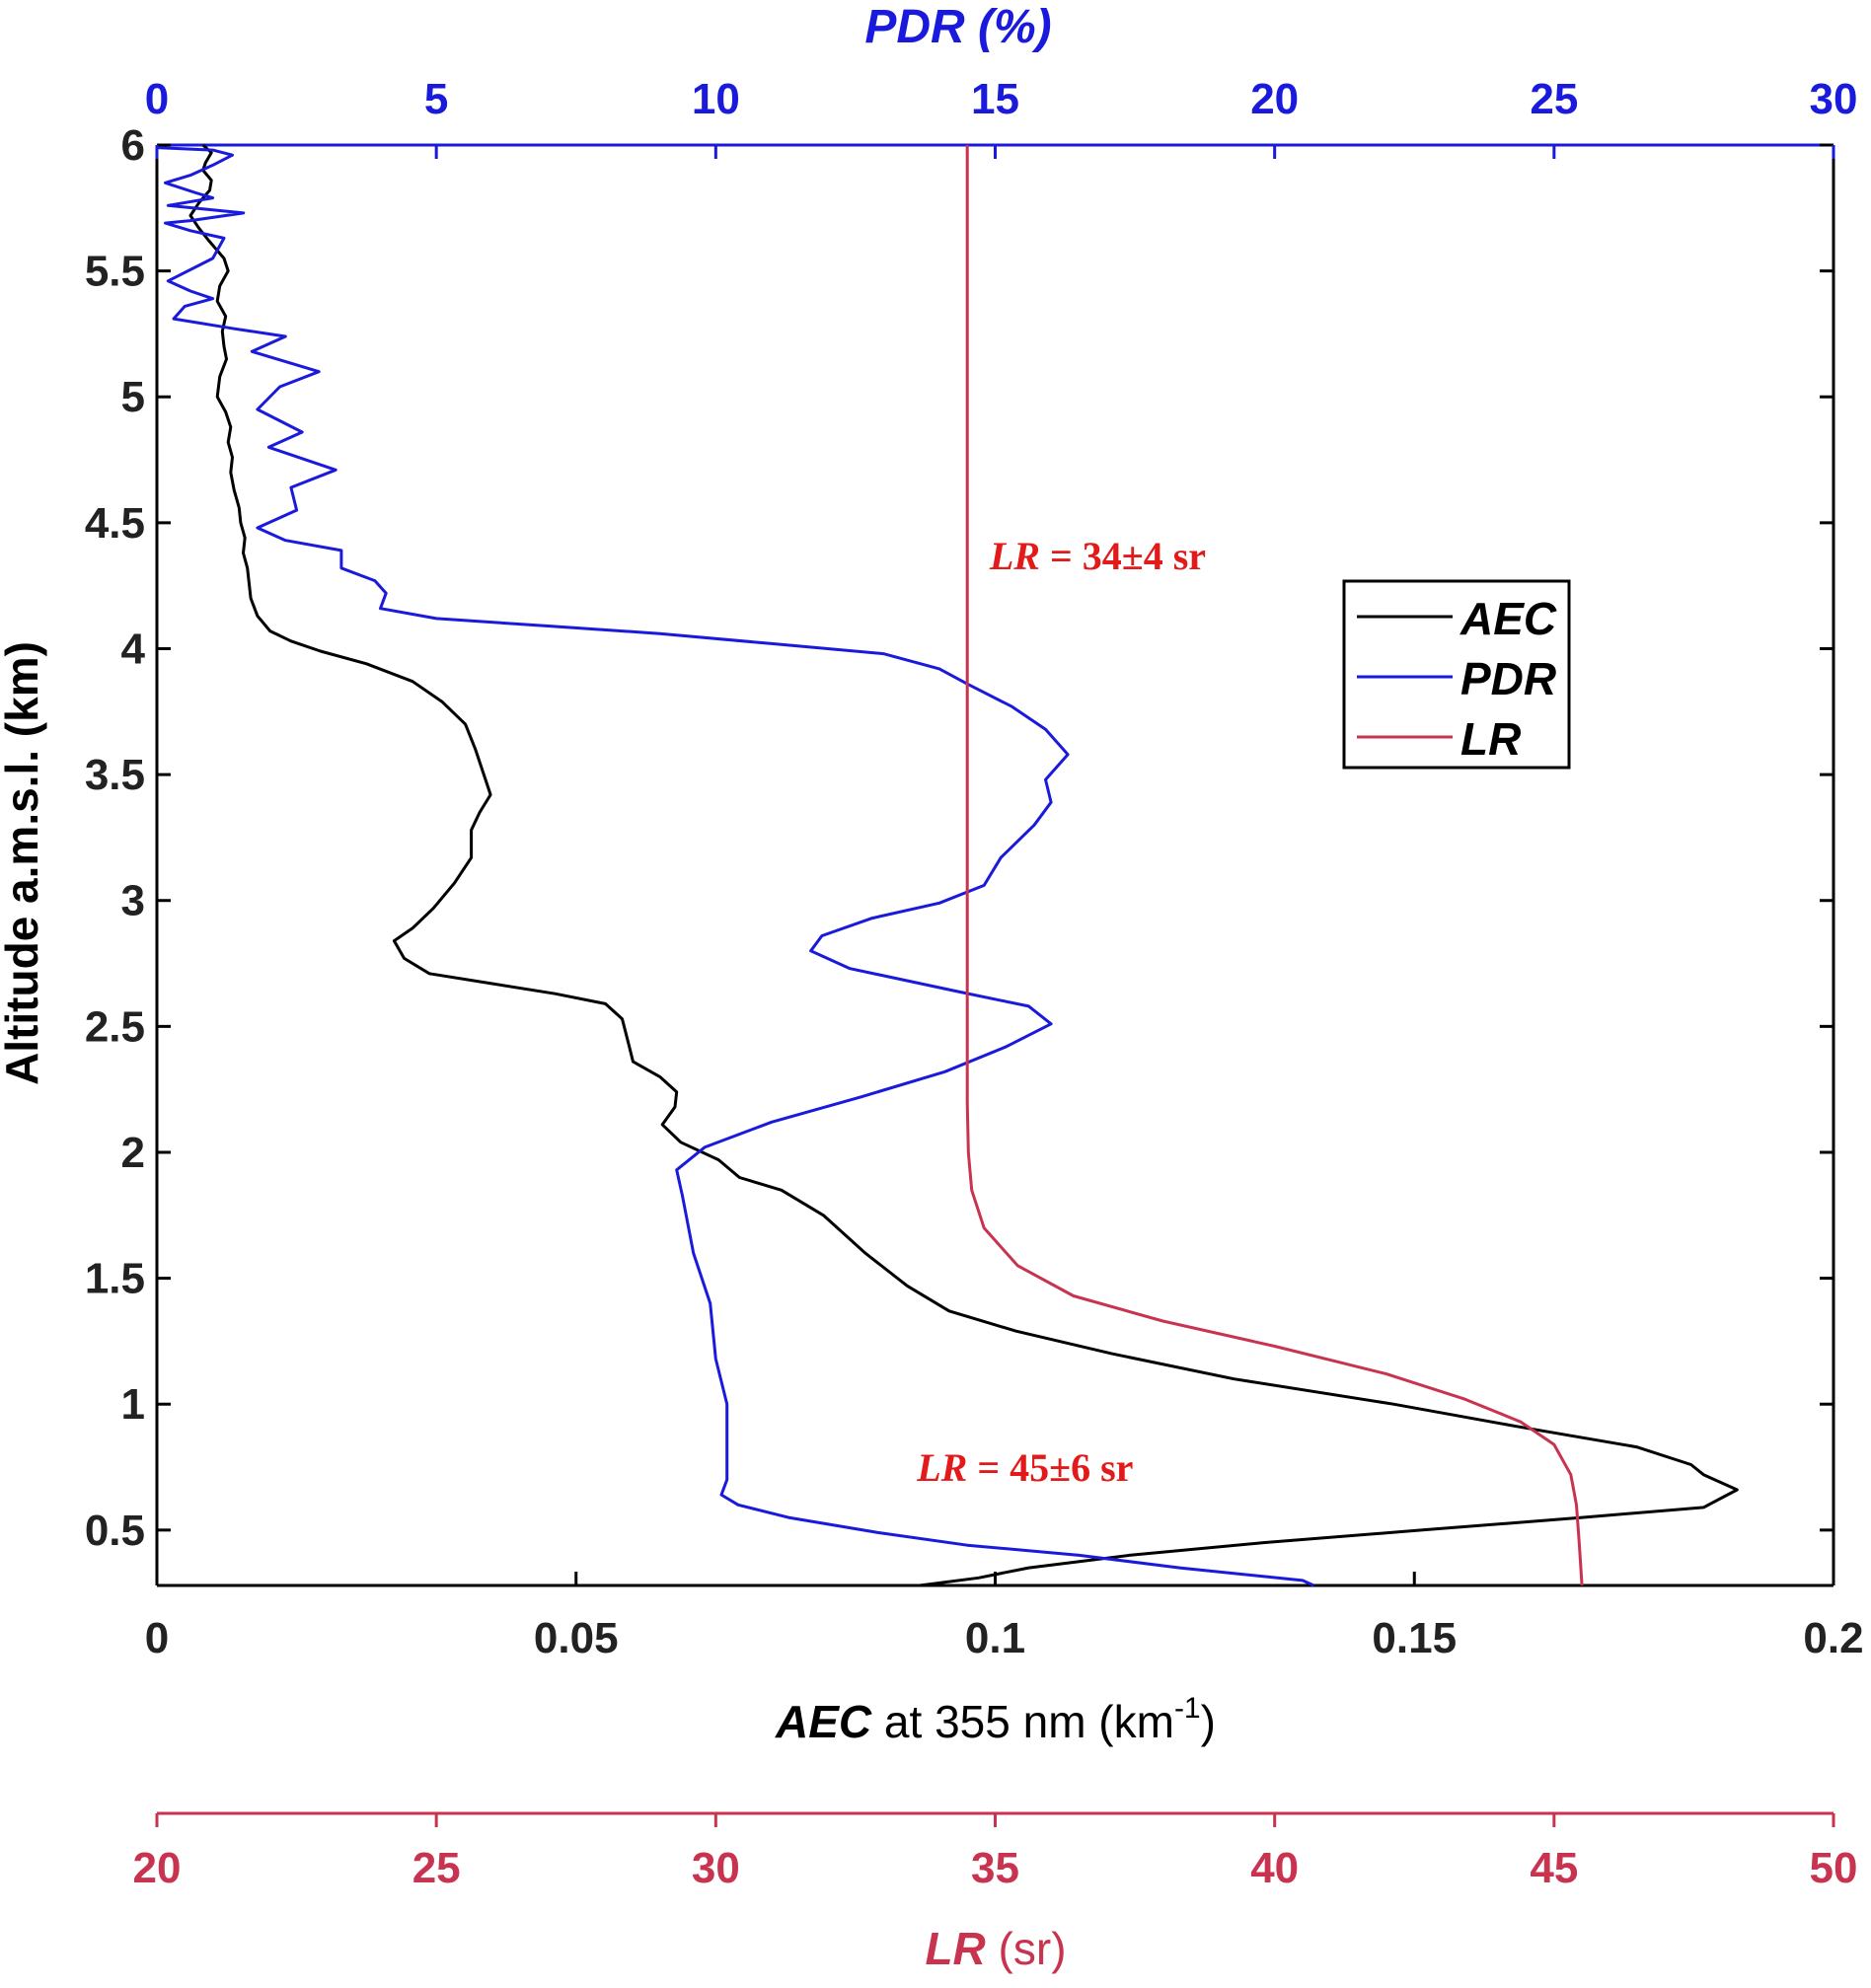 The image size is (1871, 1988). I want to click on x-bottom-tick-label: 0, so click(157, 1638).